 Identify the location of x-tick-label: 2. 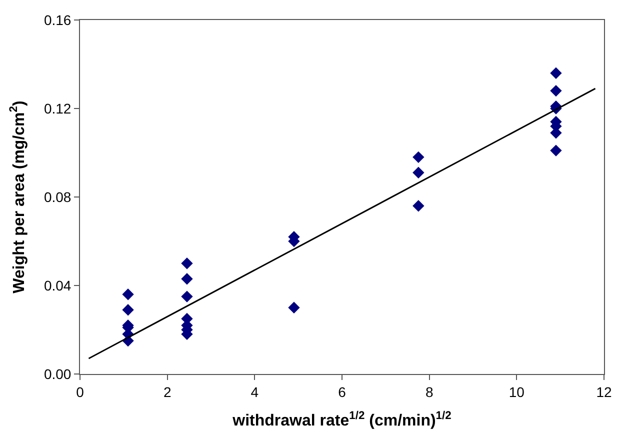
(167, 392).